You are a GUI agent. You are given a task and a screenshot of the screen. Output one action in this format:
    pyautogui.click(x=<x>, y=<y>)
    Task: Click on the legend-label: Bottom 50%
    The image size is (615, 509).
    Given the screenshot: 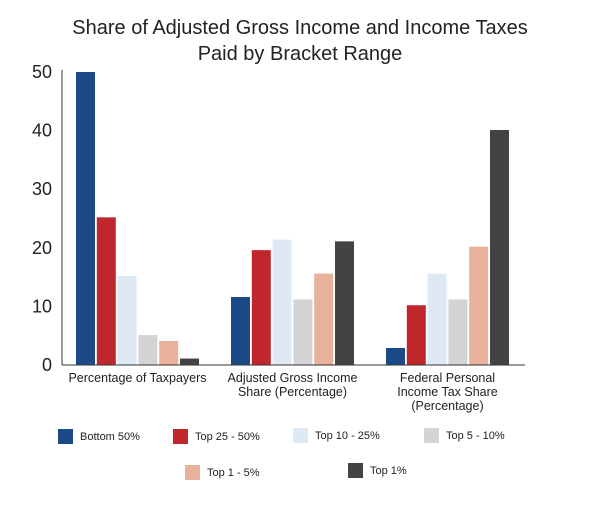 What is the action you would take?
    pyautogui.click(x=110, y=437)
    